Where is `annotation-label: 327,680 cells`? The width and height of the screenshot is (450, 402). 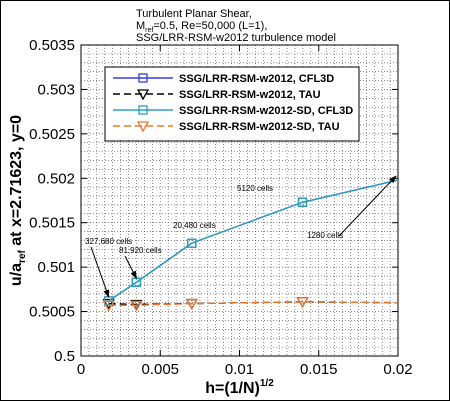 annotation-label: 327,680 cells is located at coordinates (108, 241).